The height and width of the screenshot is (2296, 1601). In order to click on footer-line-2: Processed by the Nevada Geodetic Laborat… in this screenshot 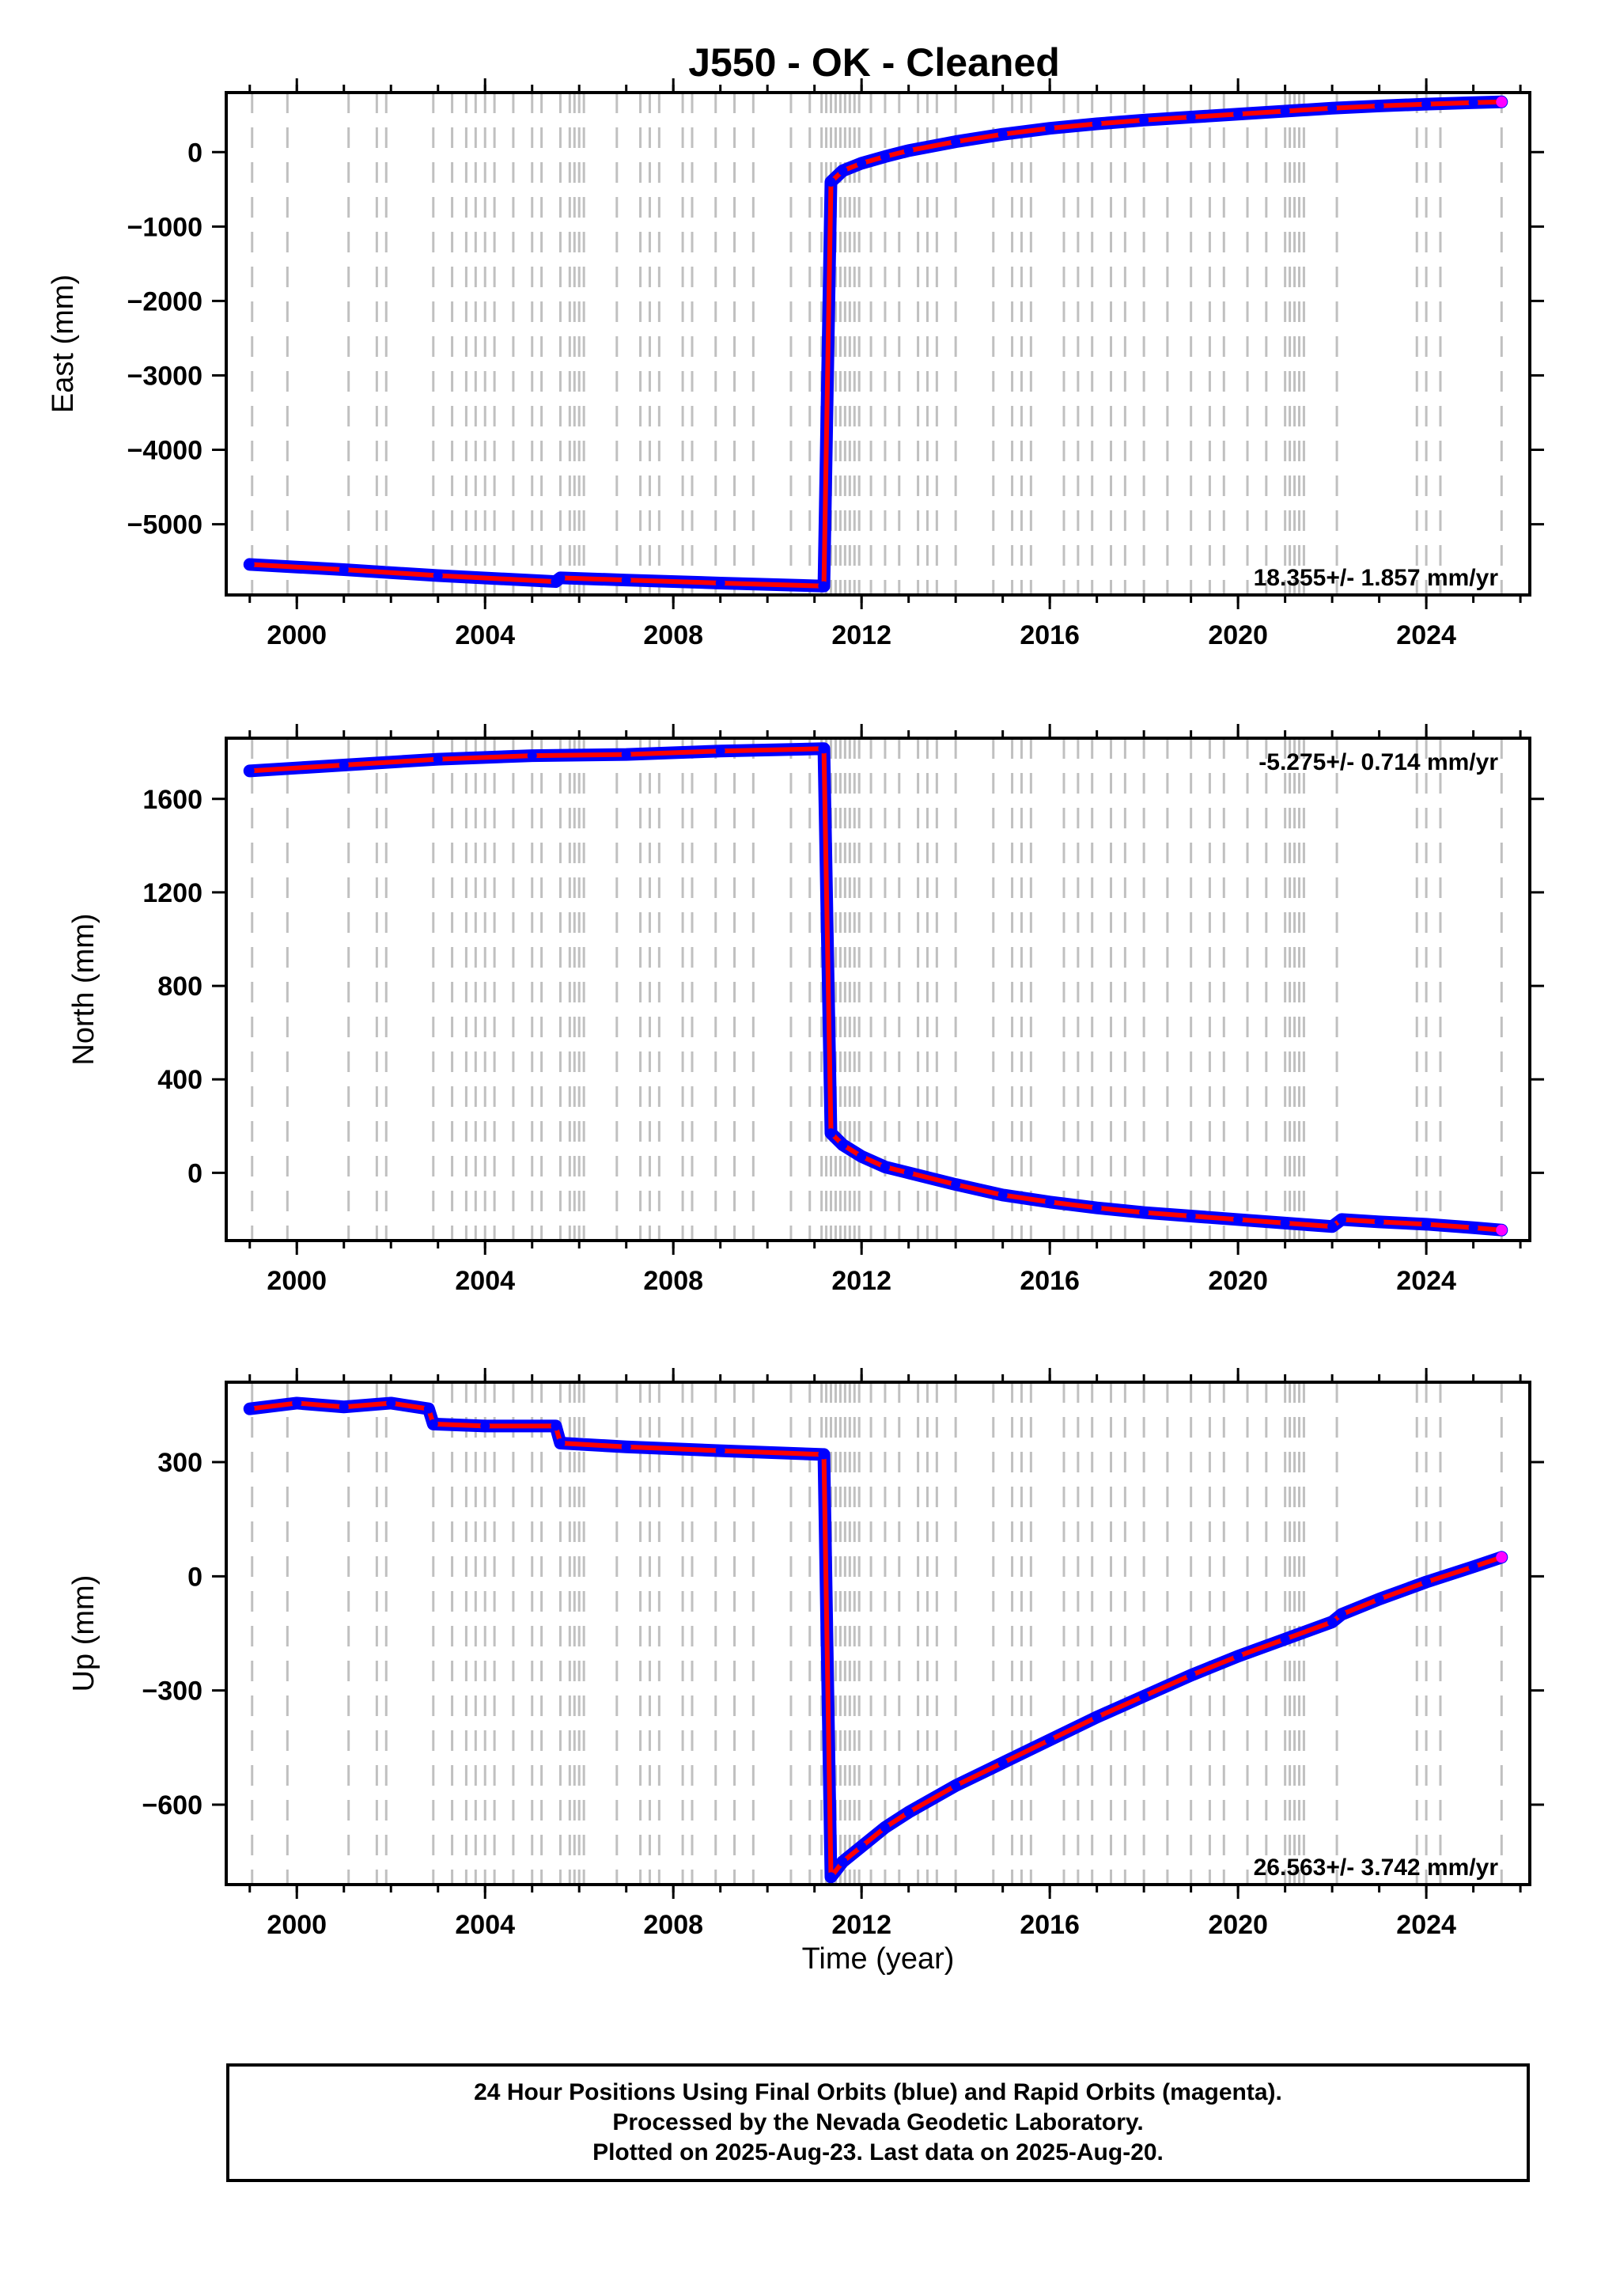, I will do `click(878, 2122)`.